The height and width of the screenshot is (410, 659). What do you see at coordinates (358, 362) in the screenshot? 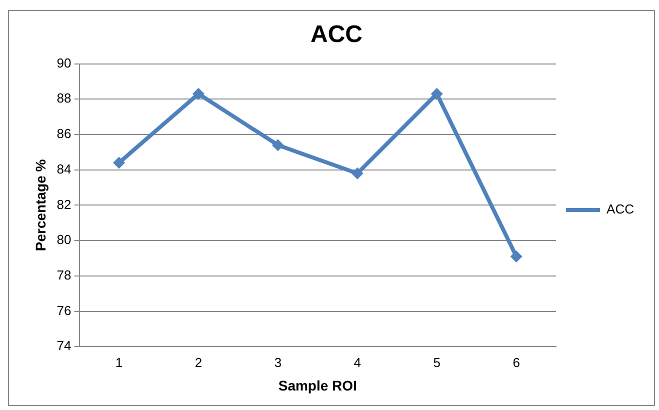
I see `x-tick-label: 4` at bounding box center [358, 362].